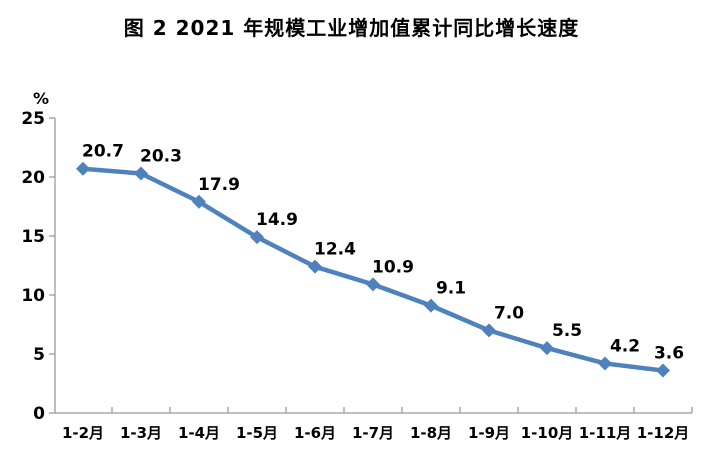 Image resolution: width=703 pixels, height=469 pixels. I want to click on y-tick-label: 20, so click(33, 178).